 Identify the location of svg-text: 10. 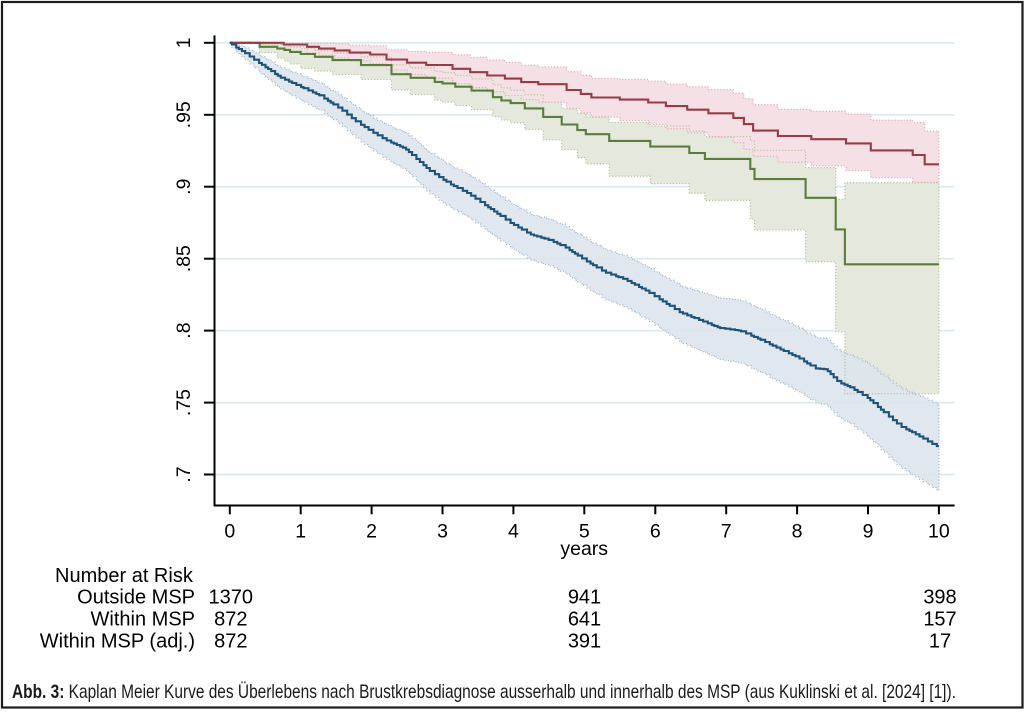
(939, 531).